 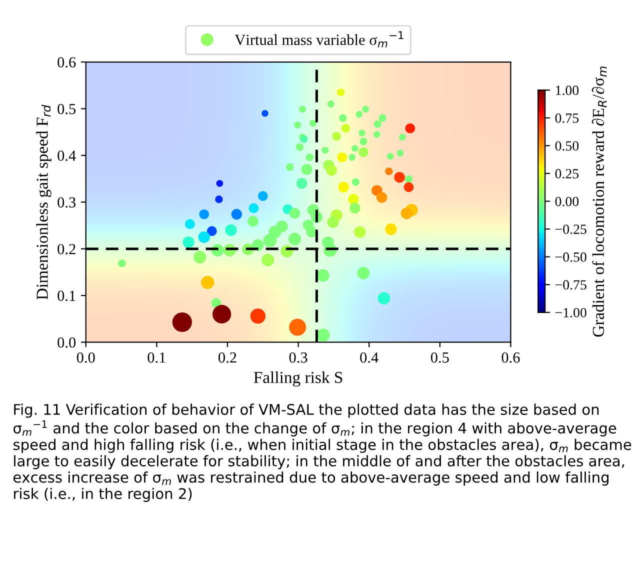 What do you see at coordinates (298, 357) in the screenshot?
I see `x-tick-label: 0.3` at bounding box center [298, 357].